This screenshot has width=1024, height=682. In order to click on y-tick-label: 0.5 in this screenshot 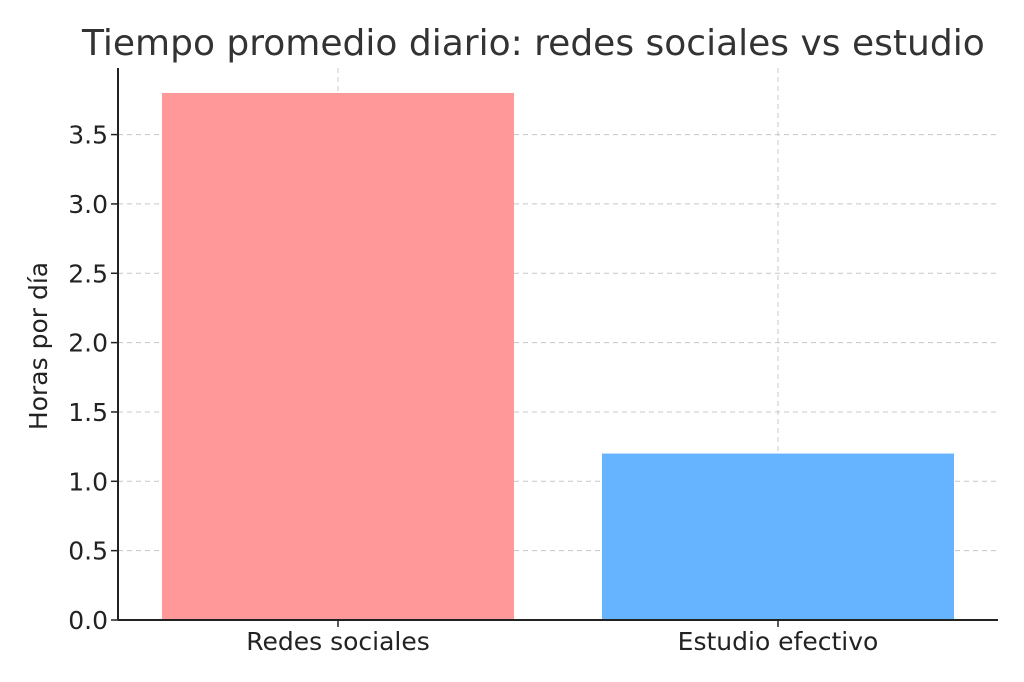, I will do `click(88, 551)`.